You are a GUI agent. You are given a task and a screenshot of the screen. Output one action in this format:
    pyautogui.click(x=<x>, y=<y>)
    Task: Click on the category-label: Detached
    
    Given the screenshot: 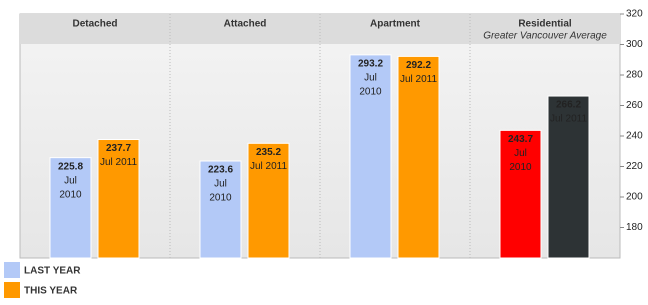 What is the action you would take?
    pyautogui.click(x=94, y=24)
    